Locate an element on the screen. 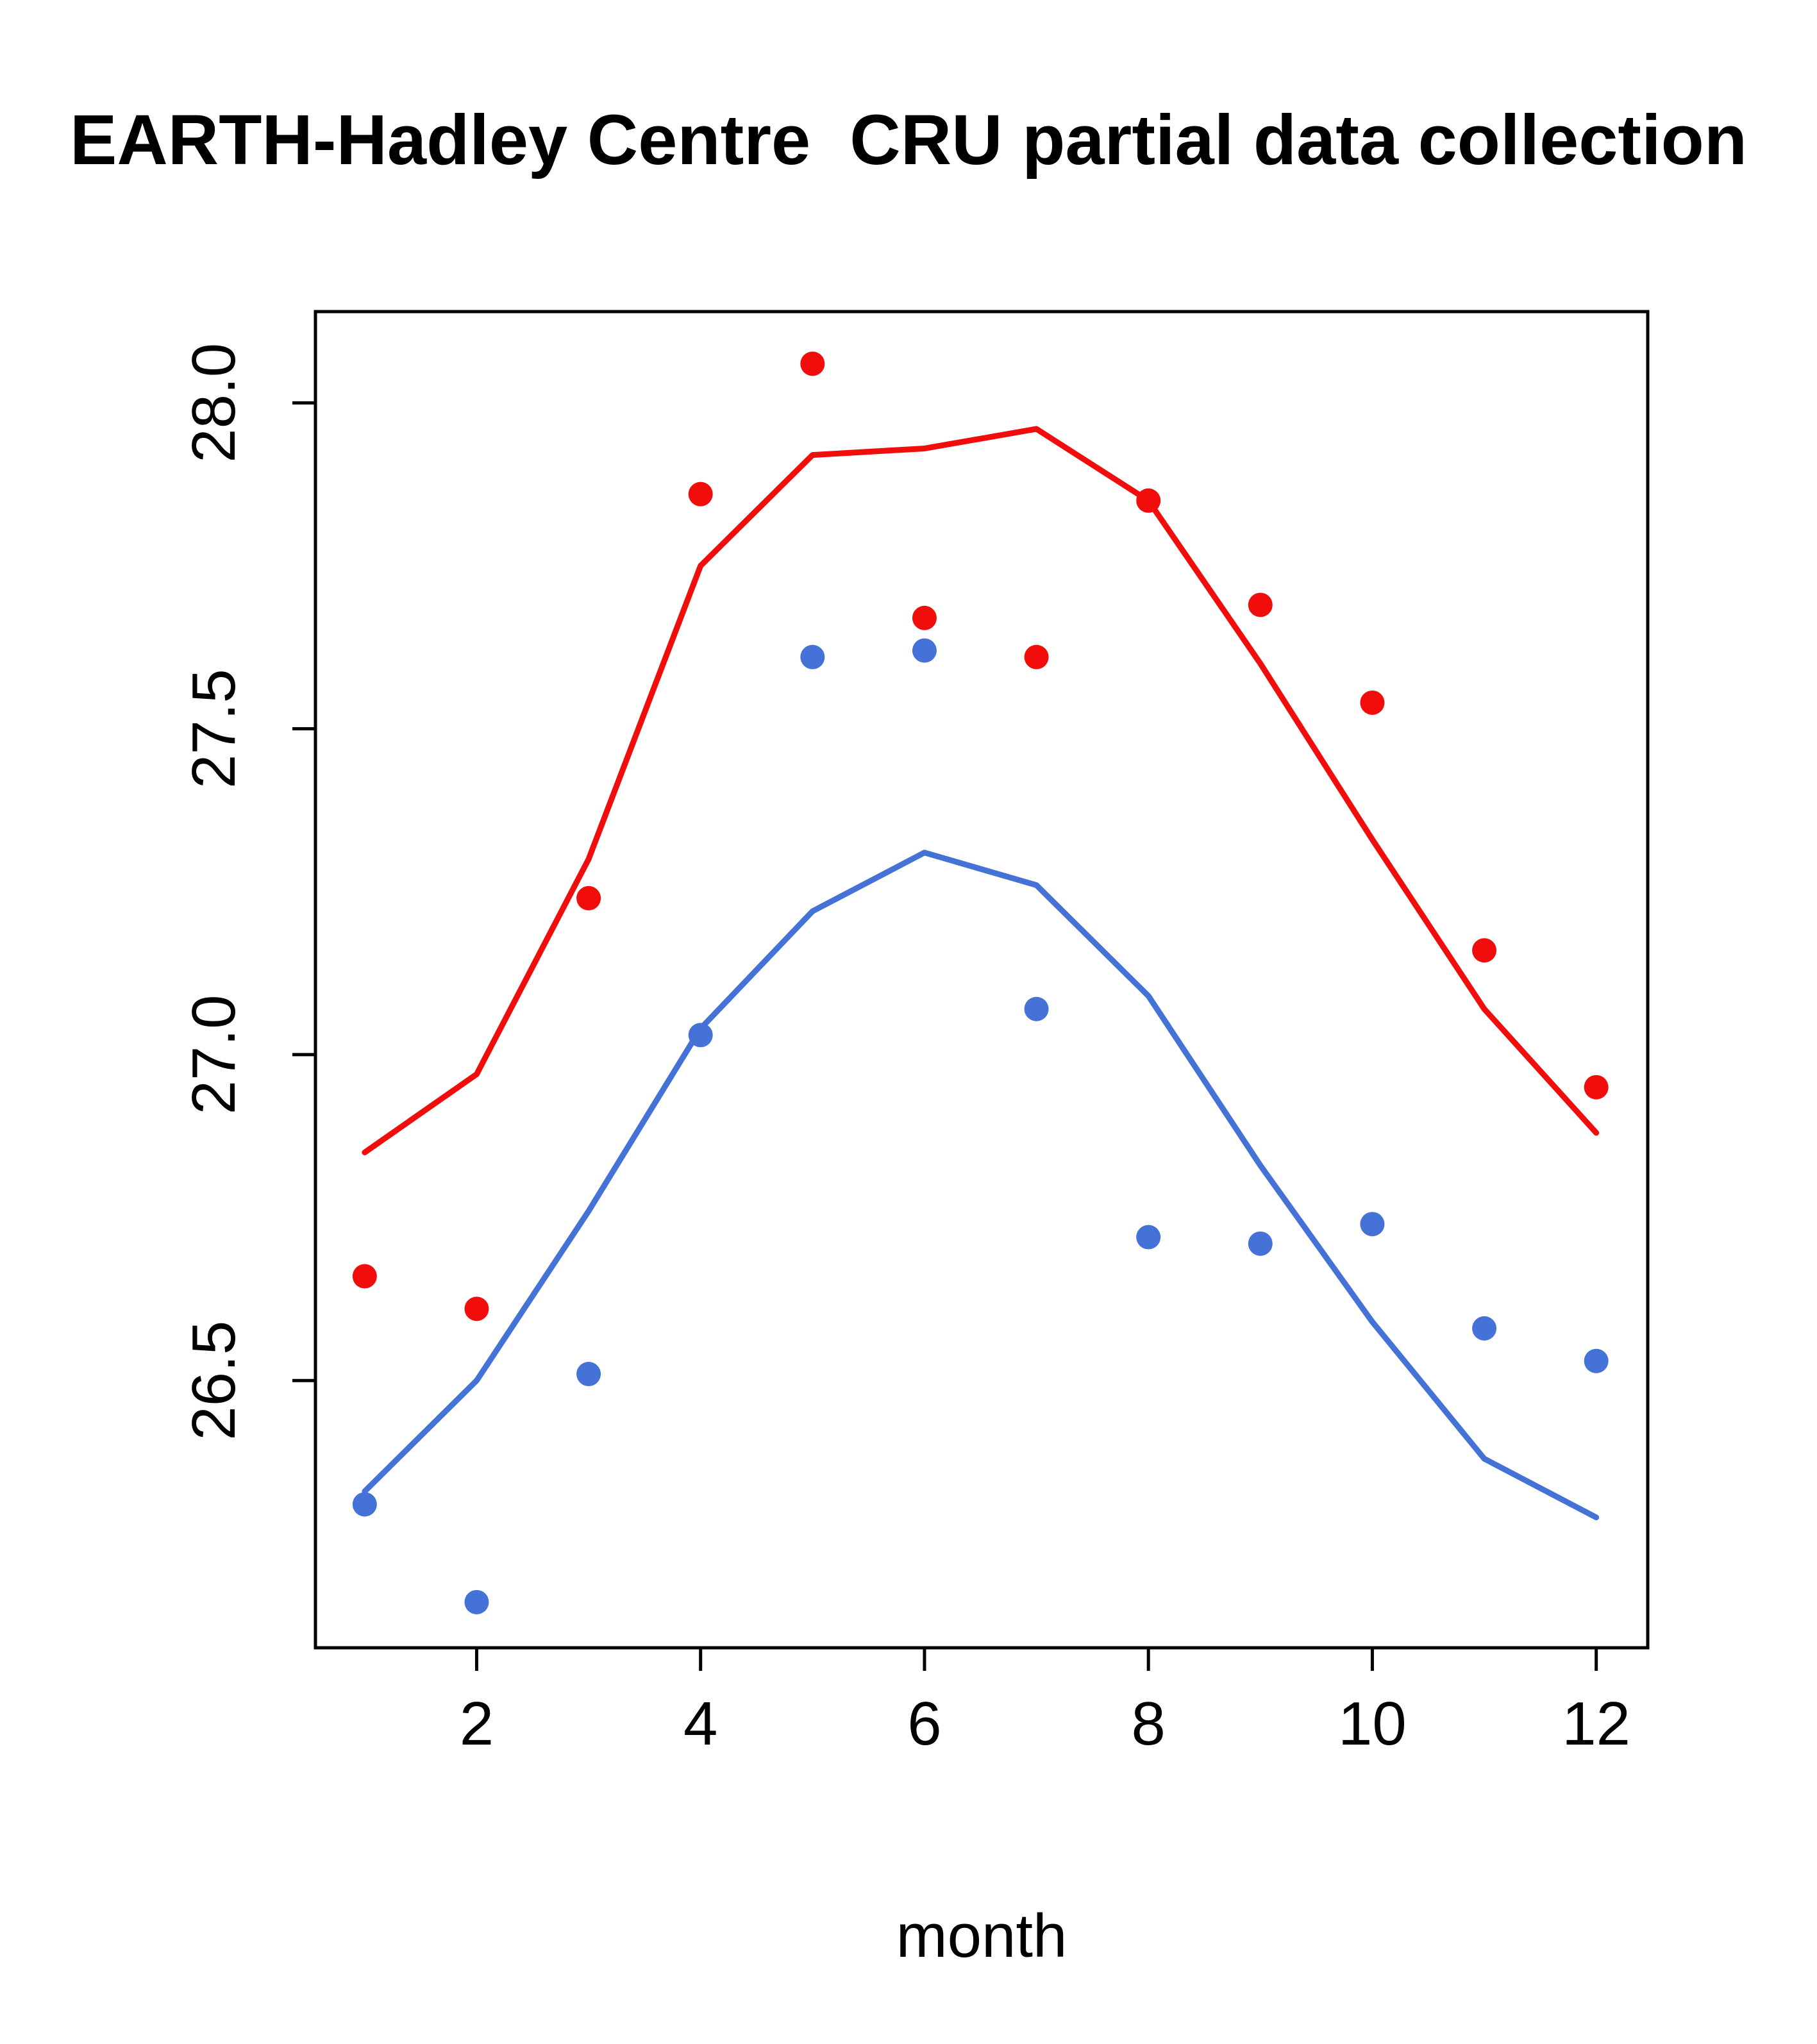  x-tick-label: 4 is located at coordinates (700, 1723).